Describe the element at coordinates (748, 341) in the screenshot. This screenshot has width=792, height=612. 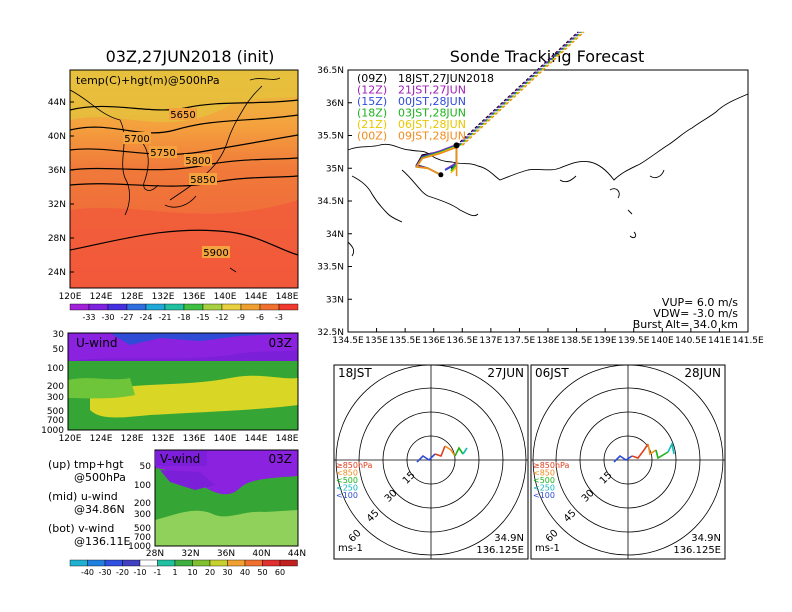
I see `tracking-lon-tick: 141.5E` at that location.